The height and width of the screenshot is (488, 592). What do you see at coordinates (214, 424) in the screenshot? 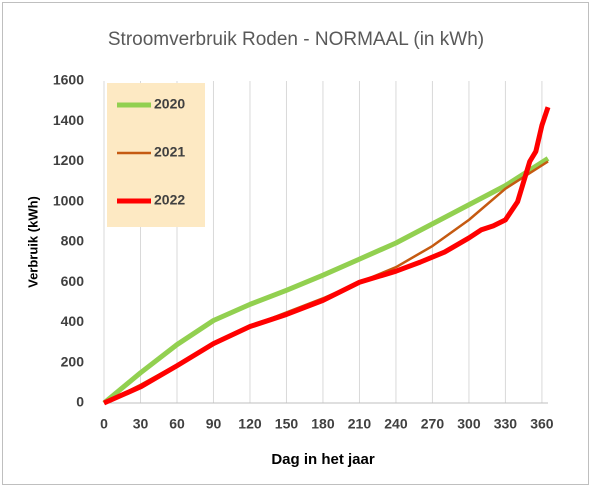
I see `x-tick-label: 90` at bounding box center [214, 424].